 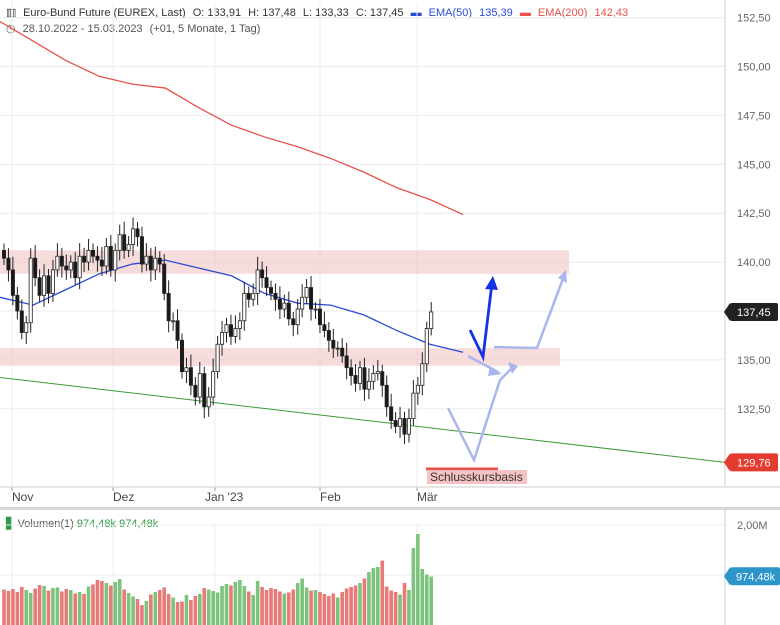 I want to click on volume-tick-label: 2,00M, so click(x=752, y=526).